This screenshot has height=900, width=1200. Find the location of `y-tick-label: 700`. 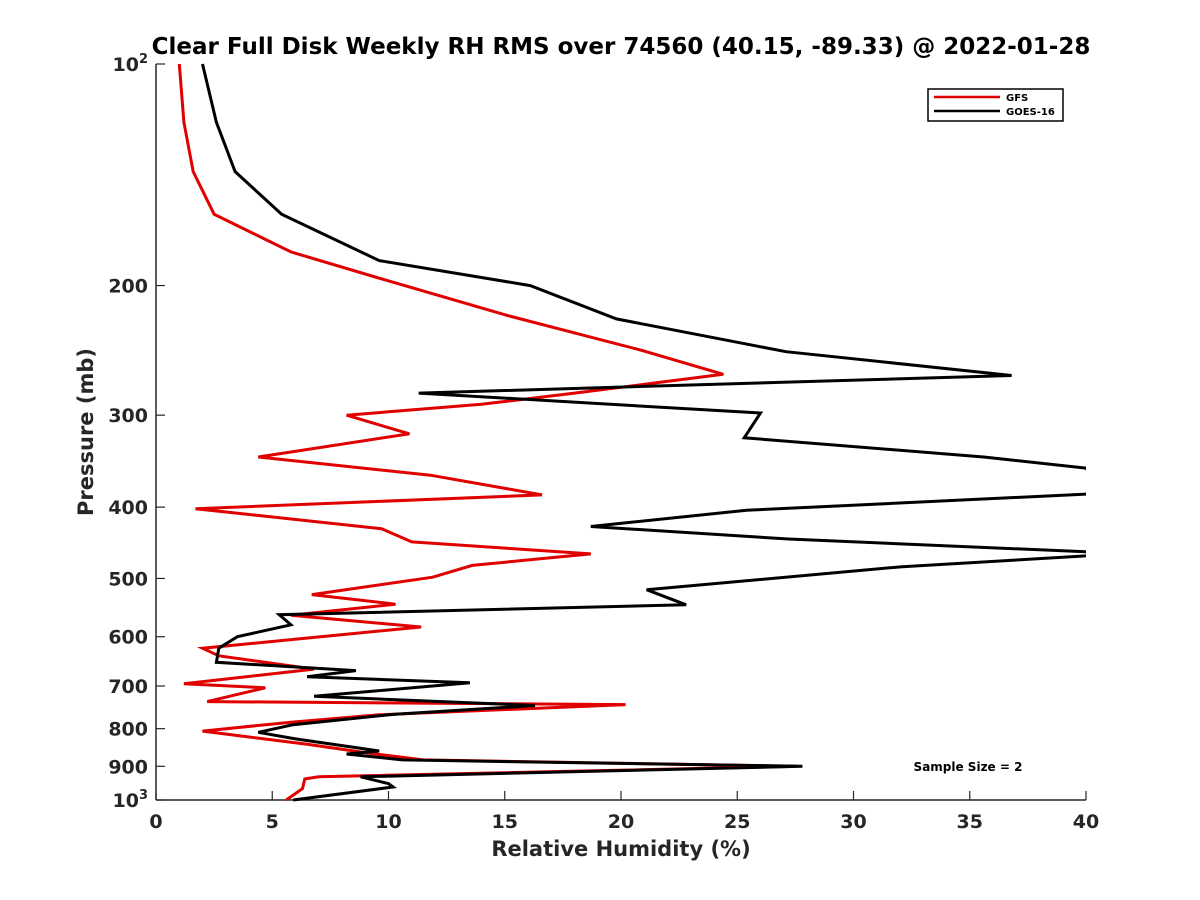

y-tick-label: 700 is located at coordinates (128, 687).